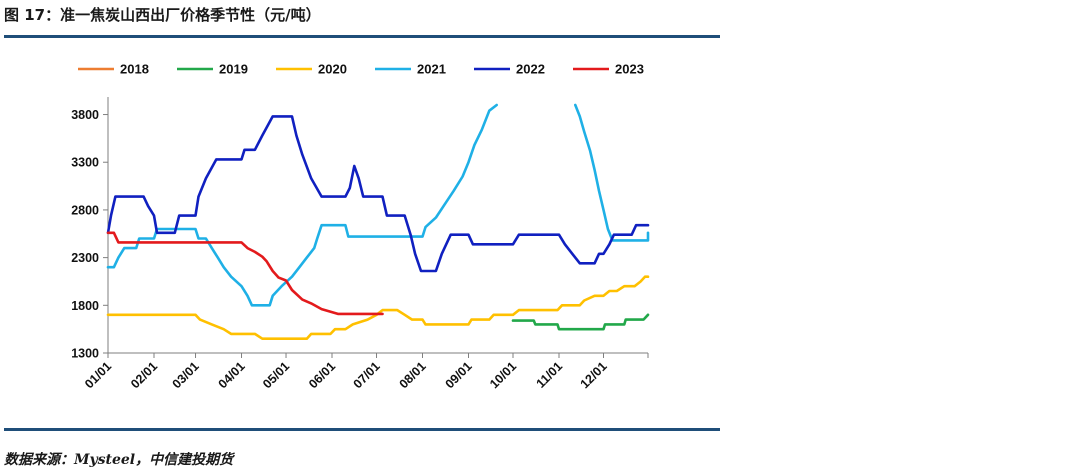  What do you see at coordinates (332, 69) in the screenshot?
I see `legend-label-2020: 2020` at bounding box center [332, 69].